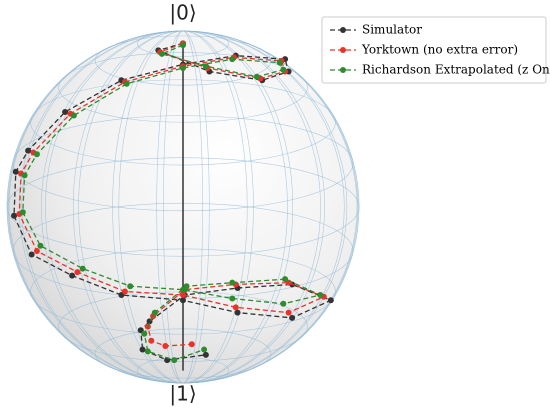 Image resolution: width=550 pixels, height=414 pixels. Describe the element at coordinates (182, 13) in the screenshot. I see `top-label: |0⟩` at that location.